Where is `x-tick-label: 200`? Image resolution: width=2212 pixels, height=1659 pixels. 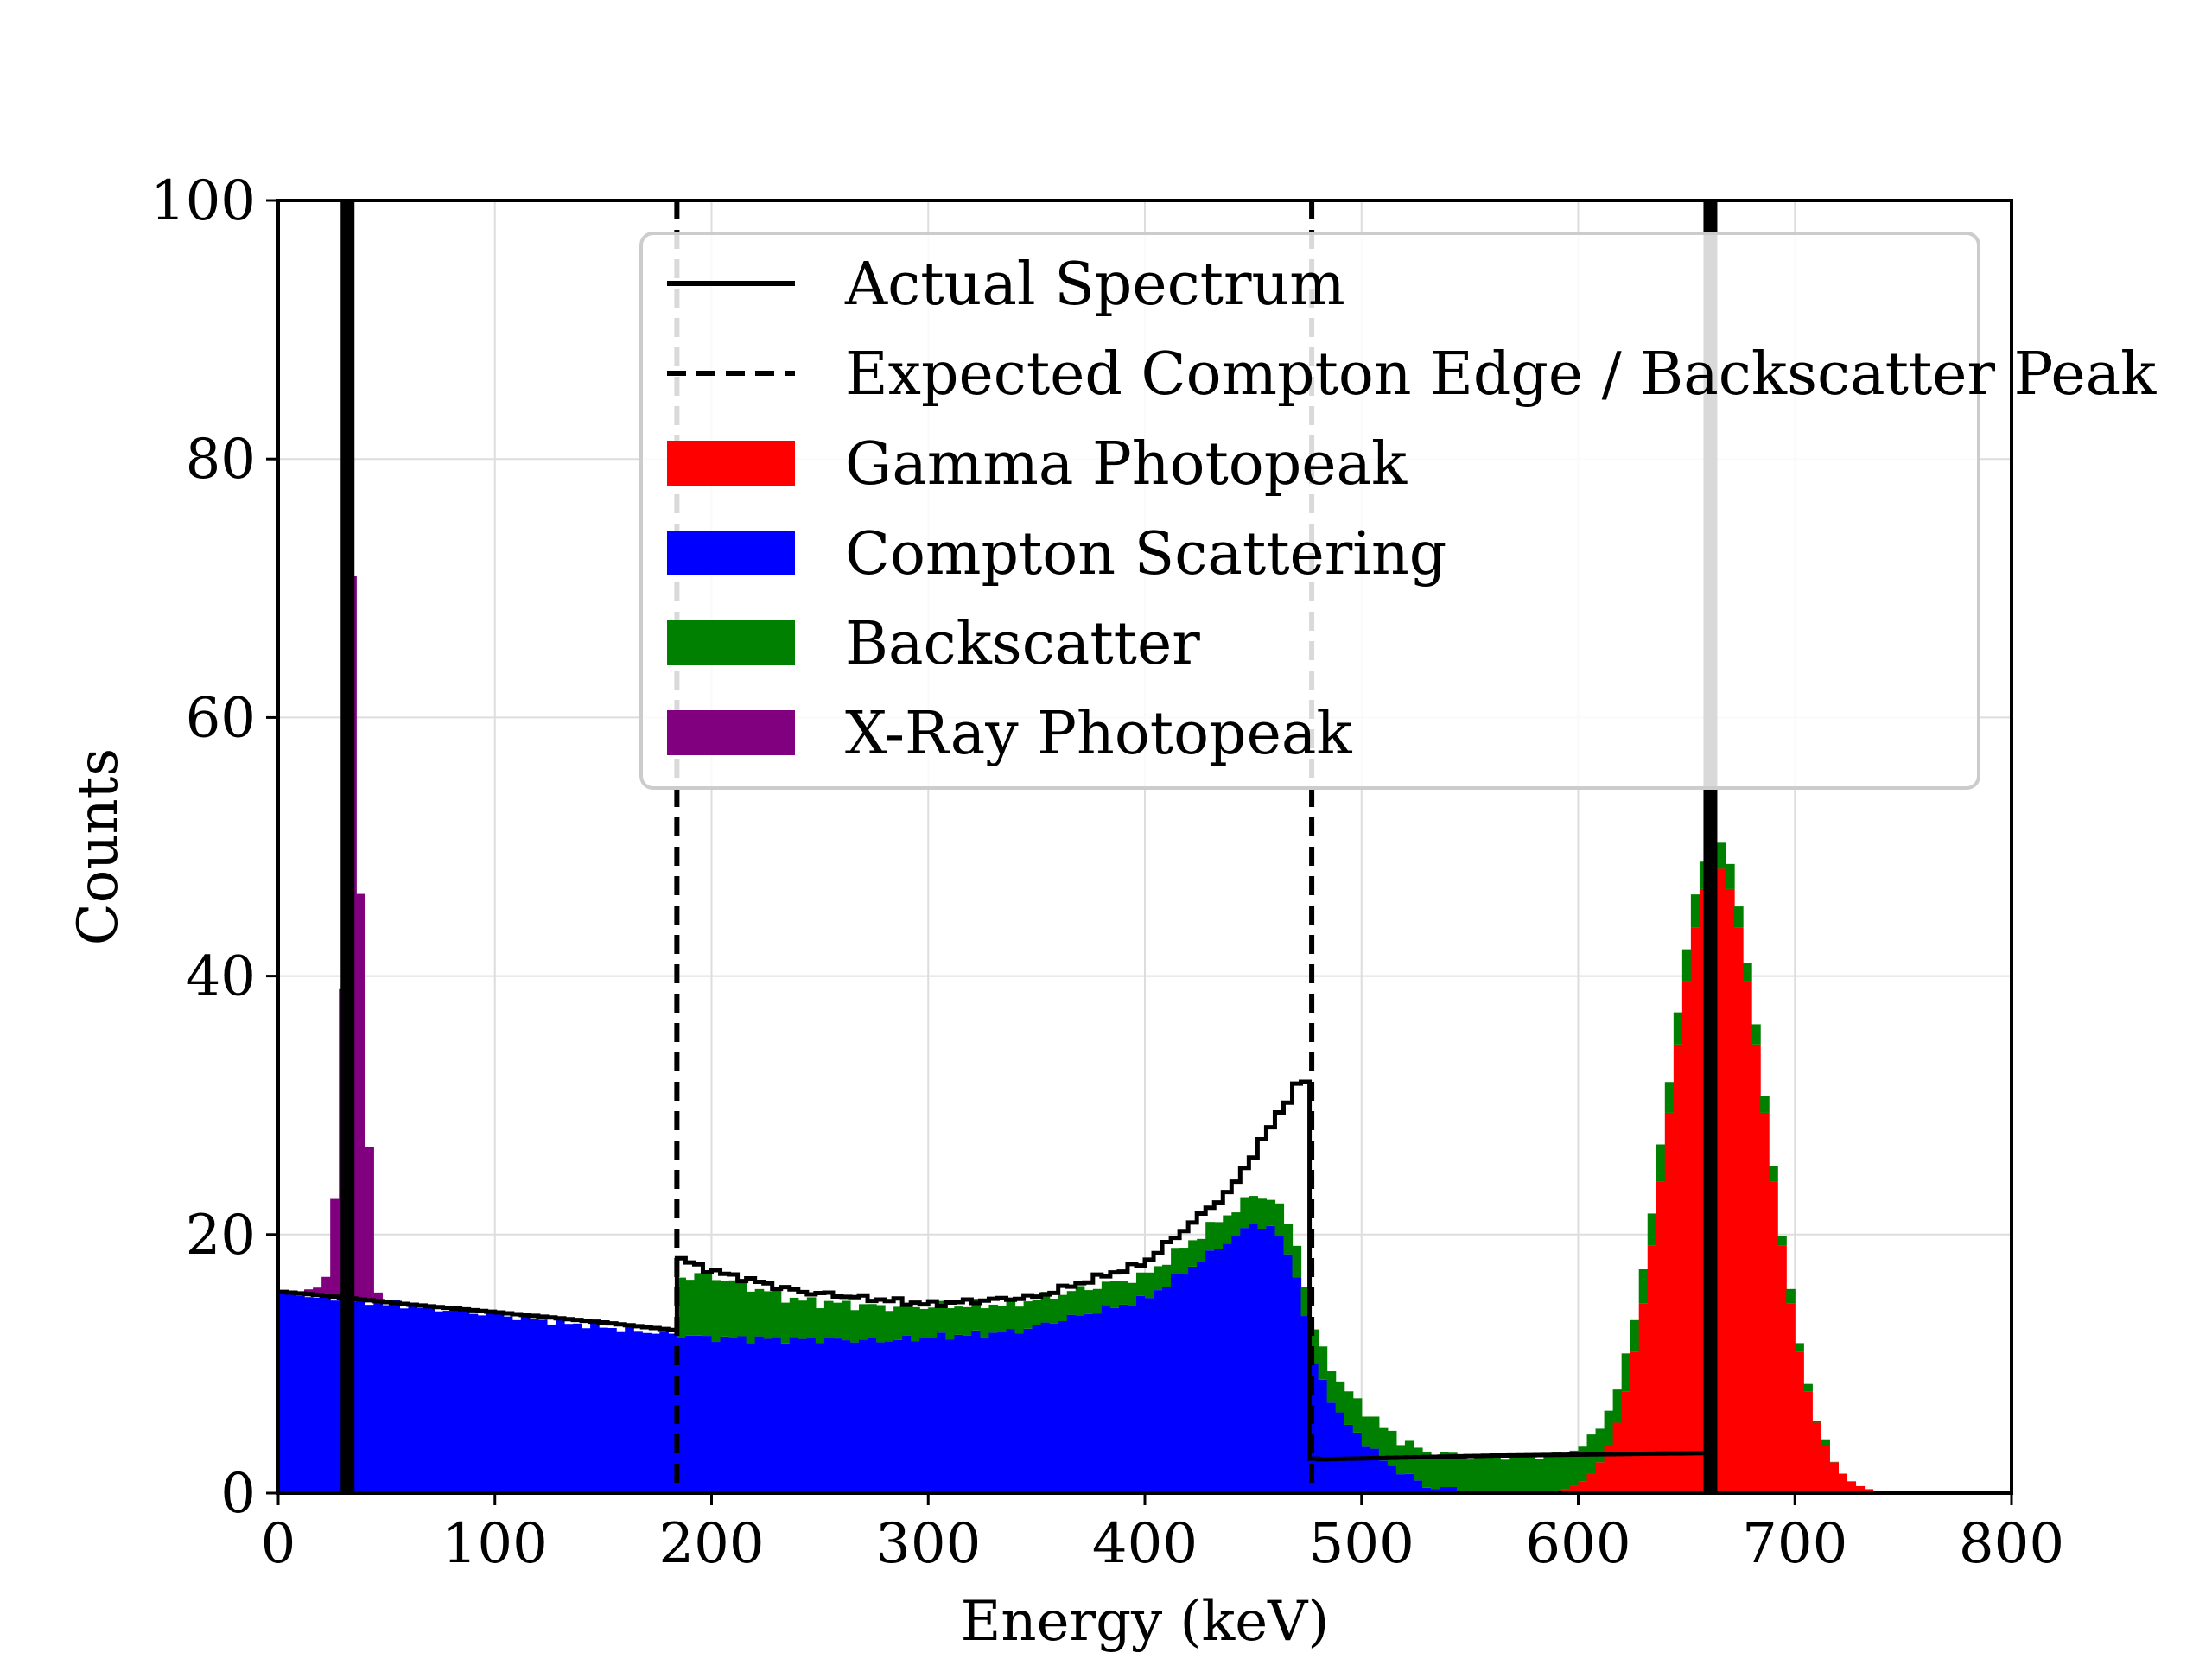
x-tick-label: 200 is located at coordinates (711, 1544).